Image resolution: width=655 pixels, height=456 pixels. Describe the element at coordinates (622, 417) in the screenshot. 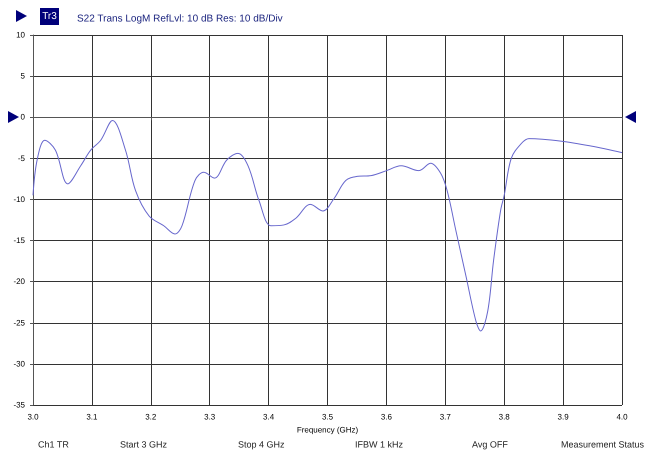

I see `x-tick-label: 4.0` at that location.